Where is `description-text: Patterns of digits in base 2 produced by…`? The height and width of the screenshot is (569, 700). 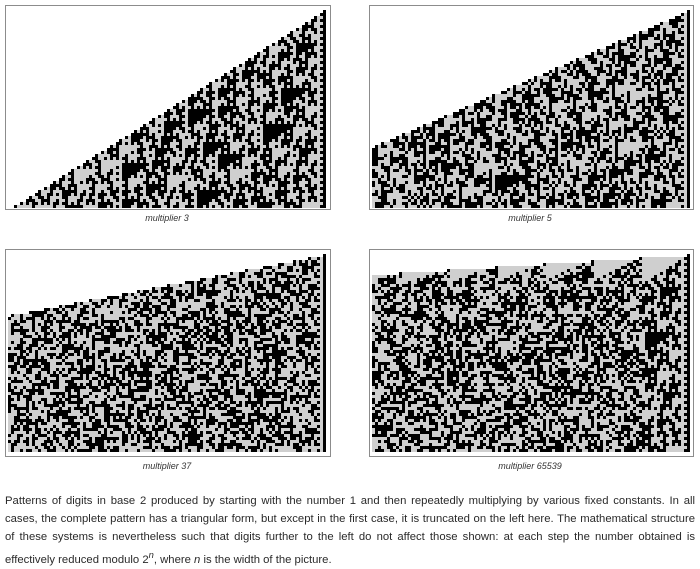 description-text: Patterns of digits in base 2 produced by… is located at coordinates (350, 530).